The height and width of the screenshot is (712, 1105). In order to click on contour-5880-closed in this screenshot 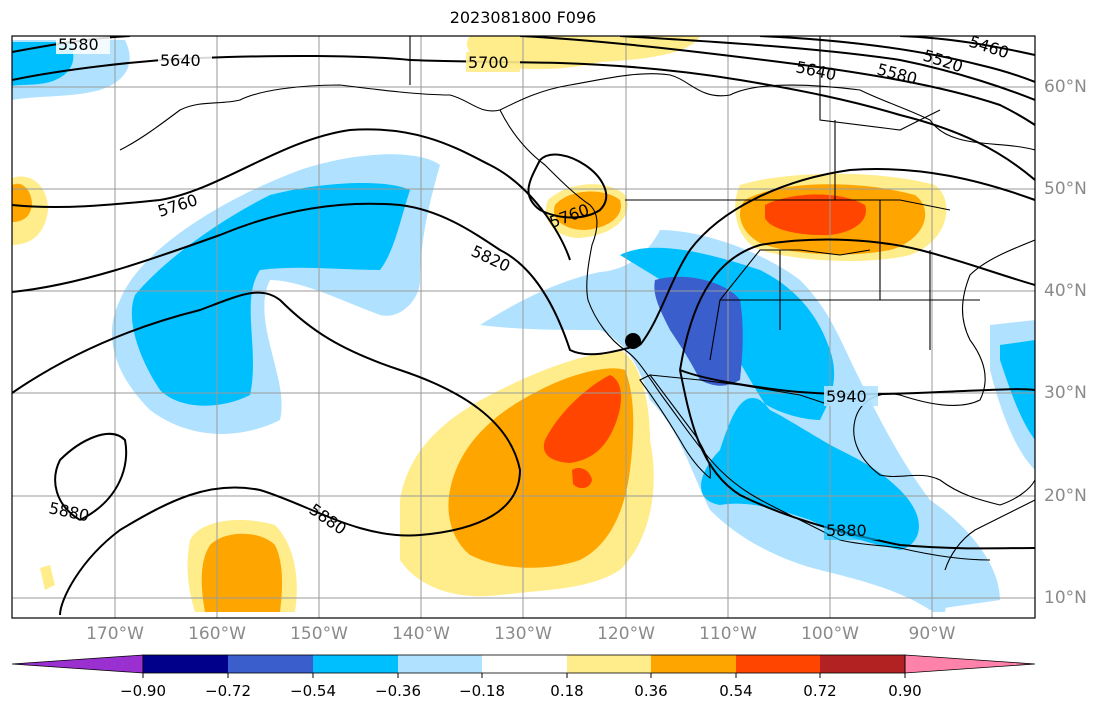, I will do `click(91, 476)`.